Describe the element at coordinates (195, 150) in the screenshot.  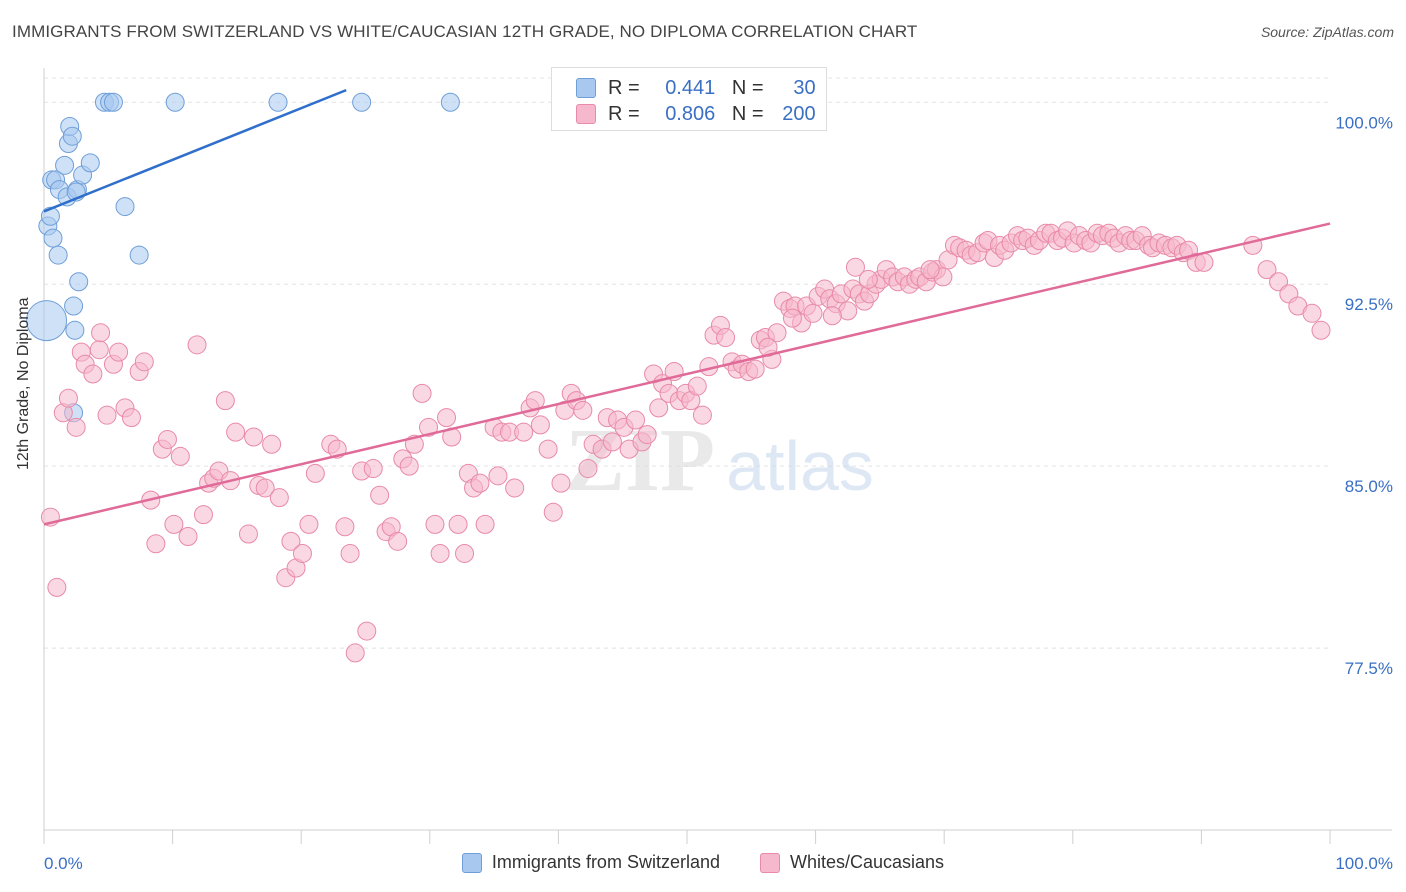
I see `trend-line-switzerland` at that location.